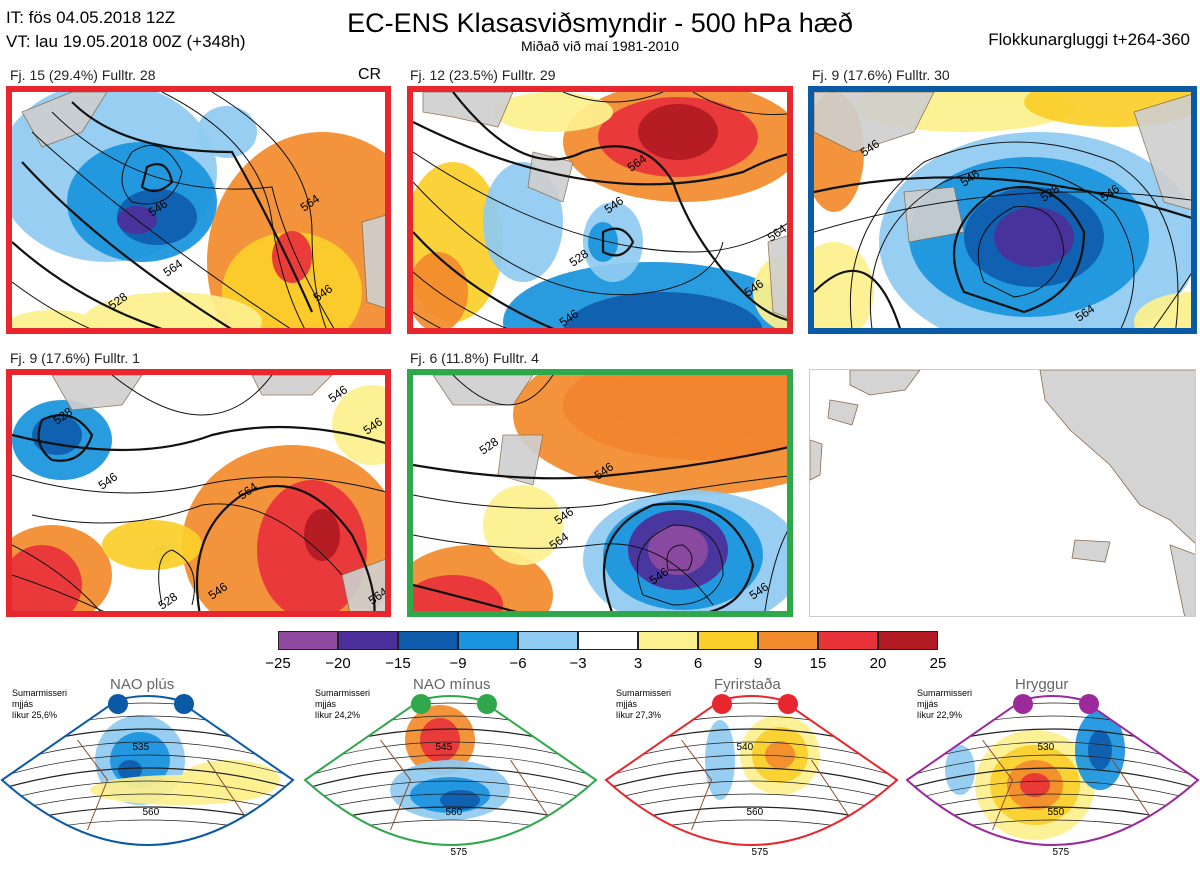 The width and height of the screenshot is (1200, 875). What do you see at coordinates (758, 663) in the screenshot?
I see `colorbar-tick-label: 9` at bounding box center [758, 663].